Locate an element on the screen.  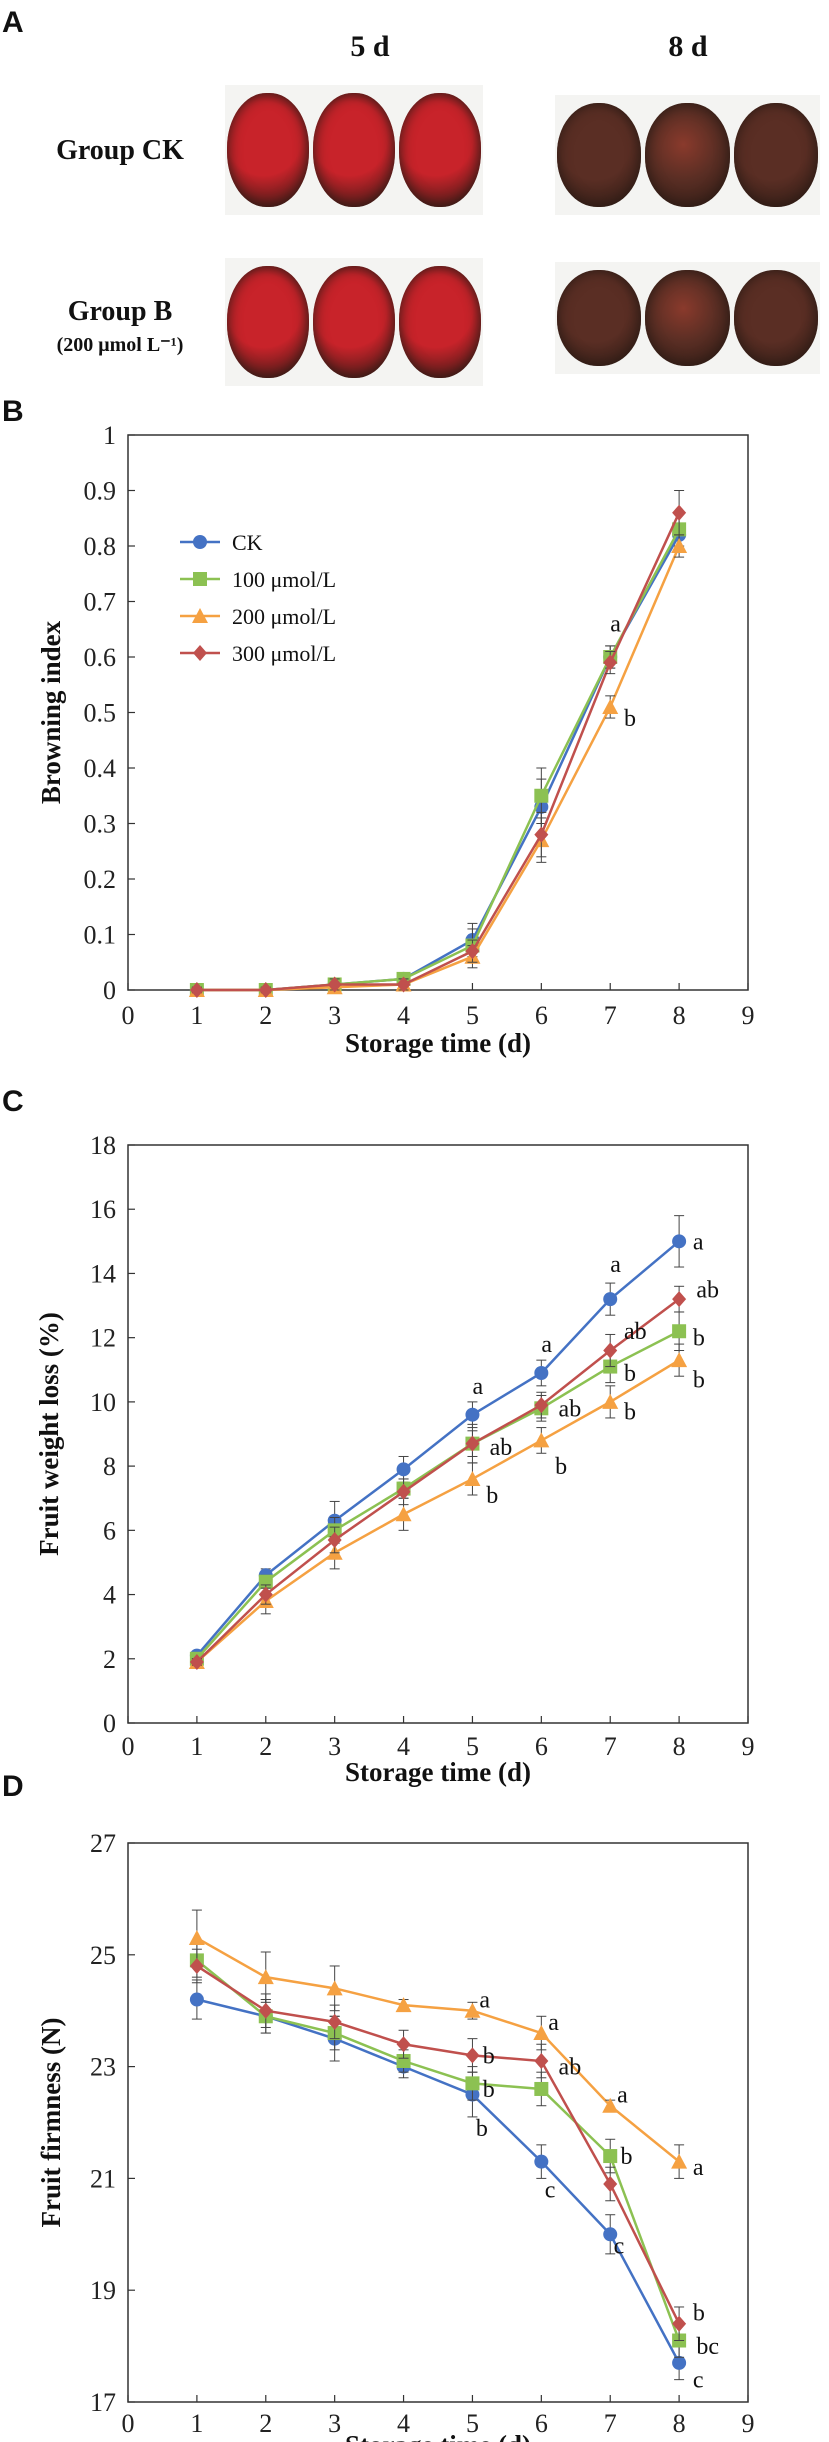
photo-ck-8d is located at coordinates (687, 155).